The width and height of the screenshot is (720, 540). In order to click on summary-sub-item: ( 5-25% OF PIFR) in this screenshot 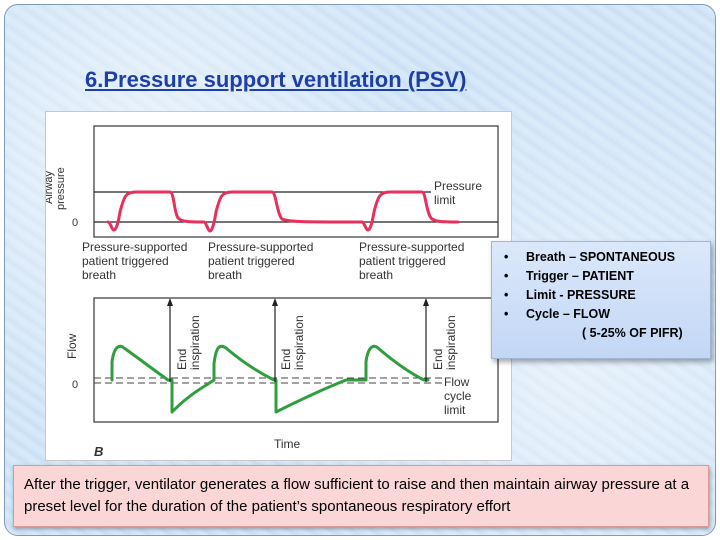, I will do `click(632, 333)`.